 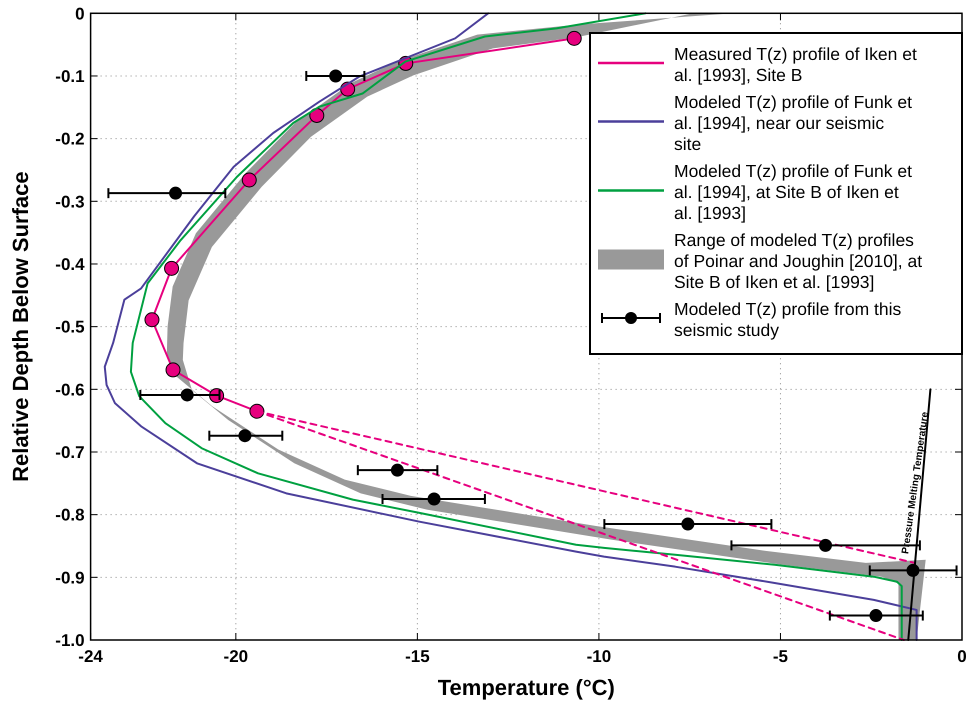 What do you see at coordinates (916, 482) in the screenshot?
I see `annotation: Pressure Melting Temperature` at bounding box center [916, 482].